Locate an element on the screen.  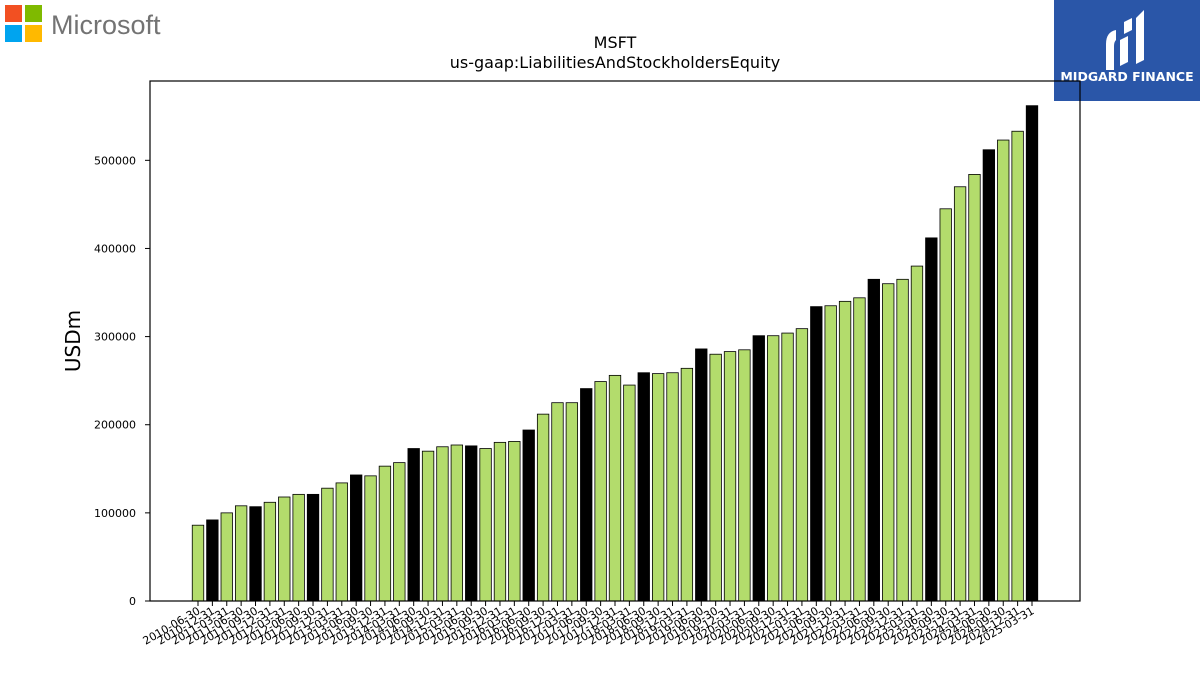
microsoft-logo: Microsoft is located at coordinates (95, 25).